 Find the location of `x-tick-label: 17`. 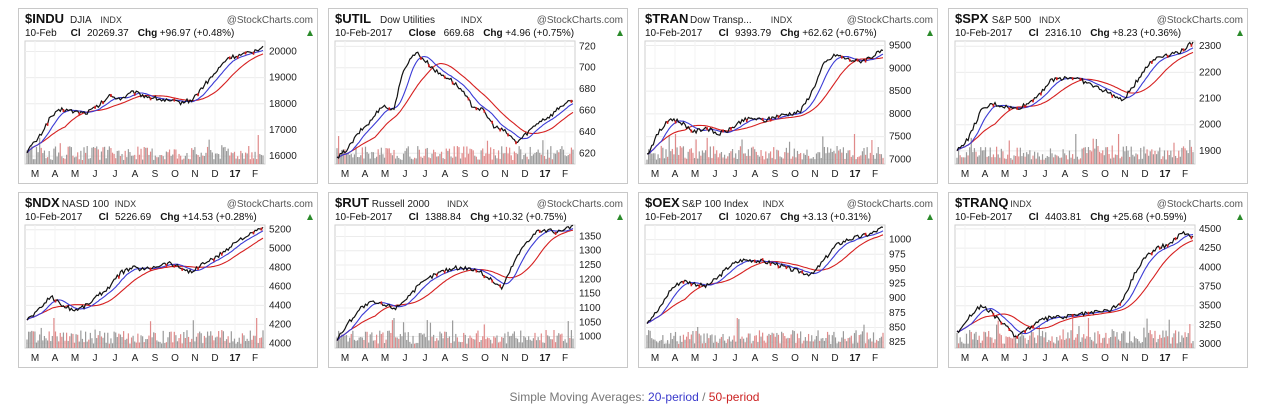

x-tick-label: 17 is located at coordinates (855, 358).